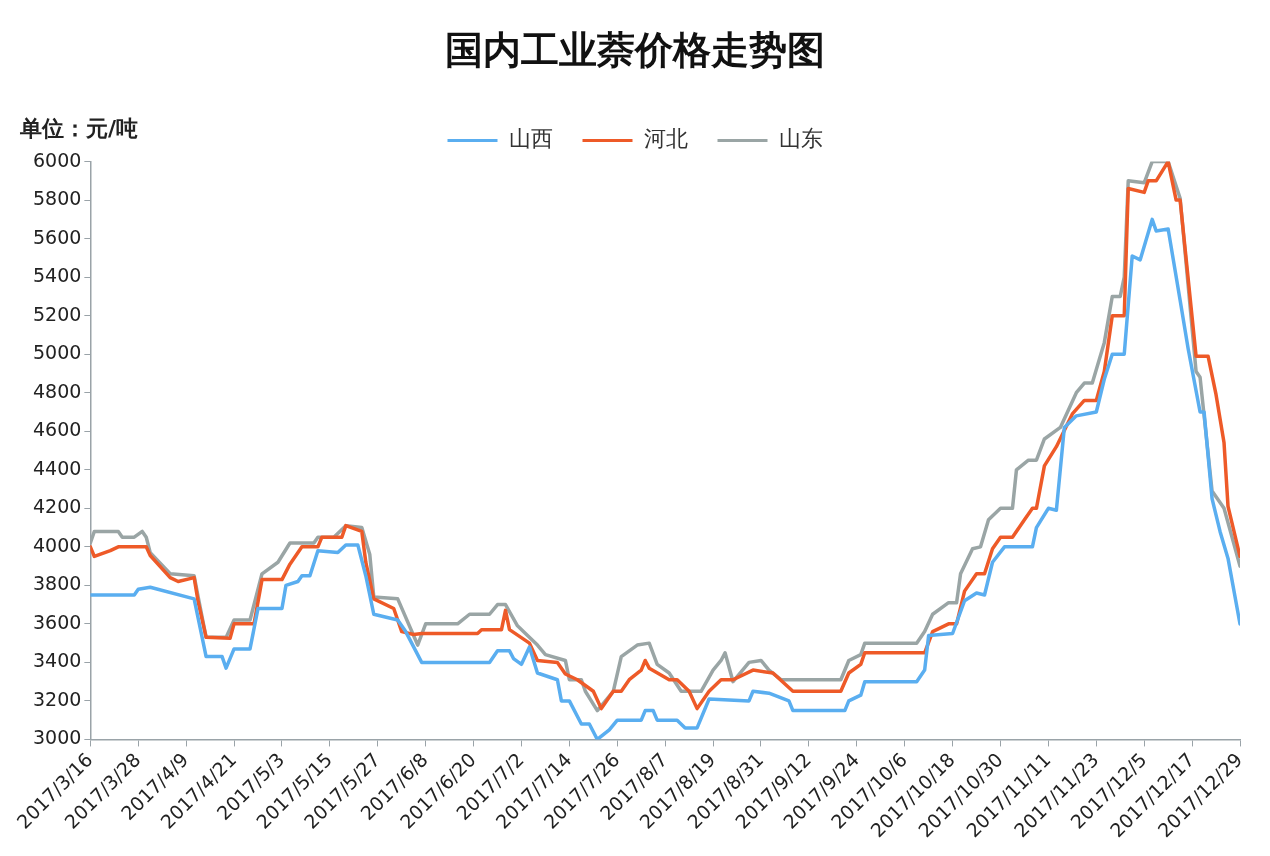 This screenshot has height=856, width=1270. I want to click on y-tick-label: 3800, so click(57, 583).